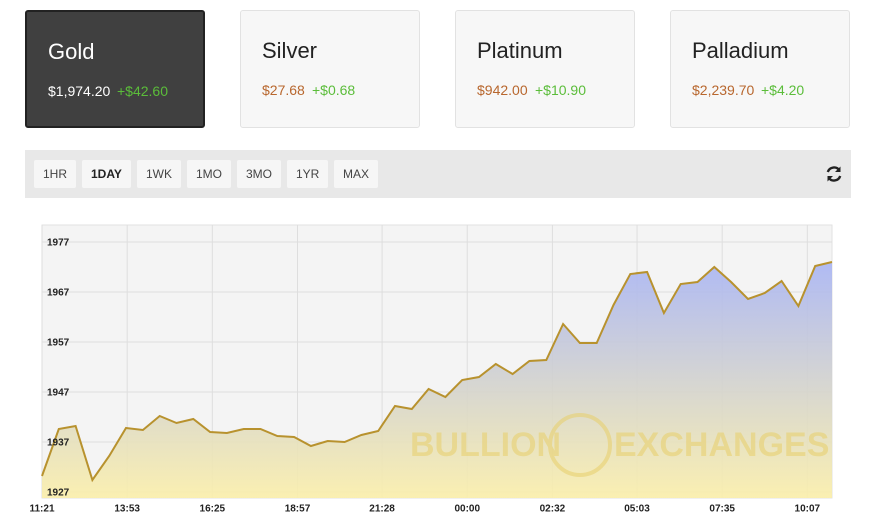 The image size is (873, 531). I want to click on metal-price: $1,974.20, so click(79, 91).